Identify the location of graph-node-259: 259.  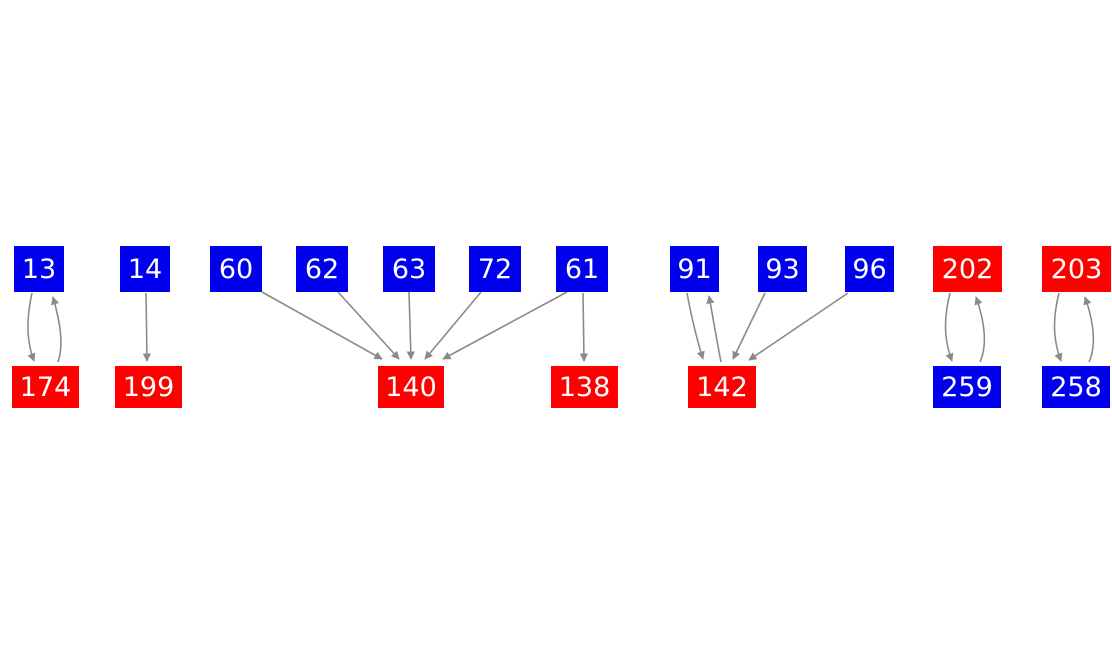
(967, 387).